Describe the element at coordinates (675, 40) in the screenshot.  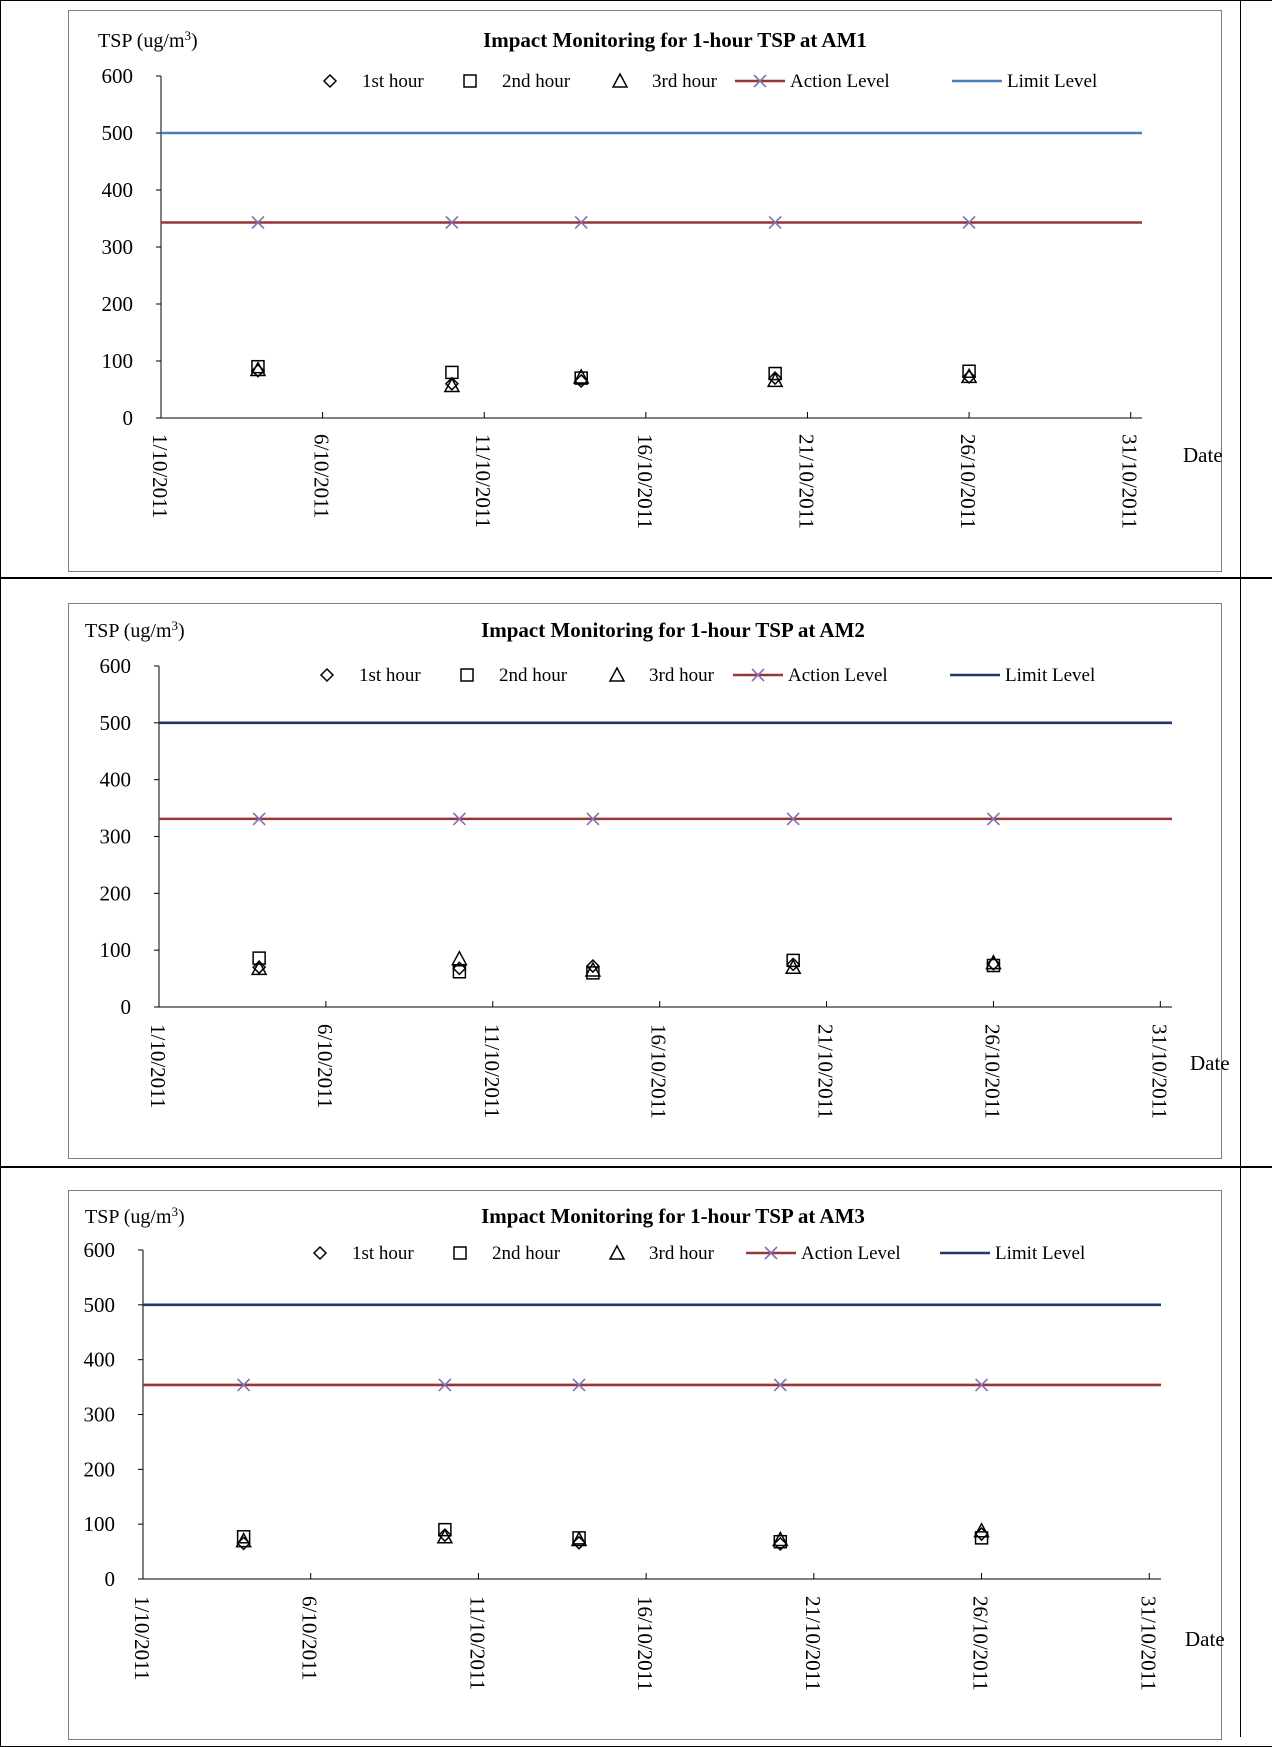
I see `chart-title-am1: Impact Monitoring for 1-hour TSP at AM1` at that location.